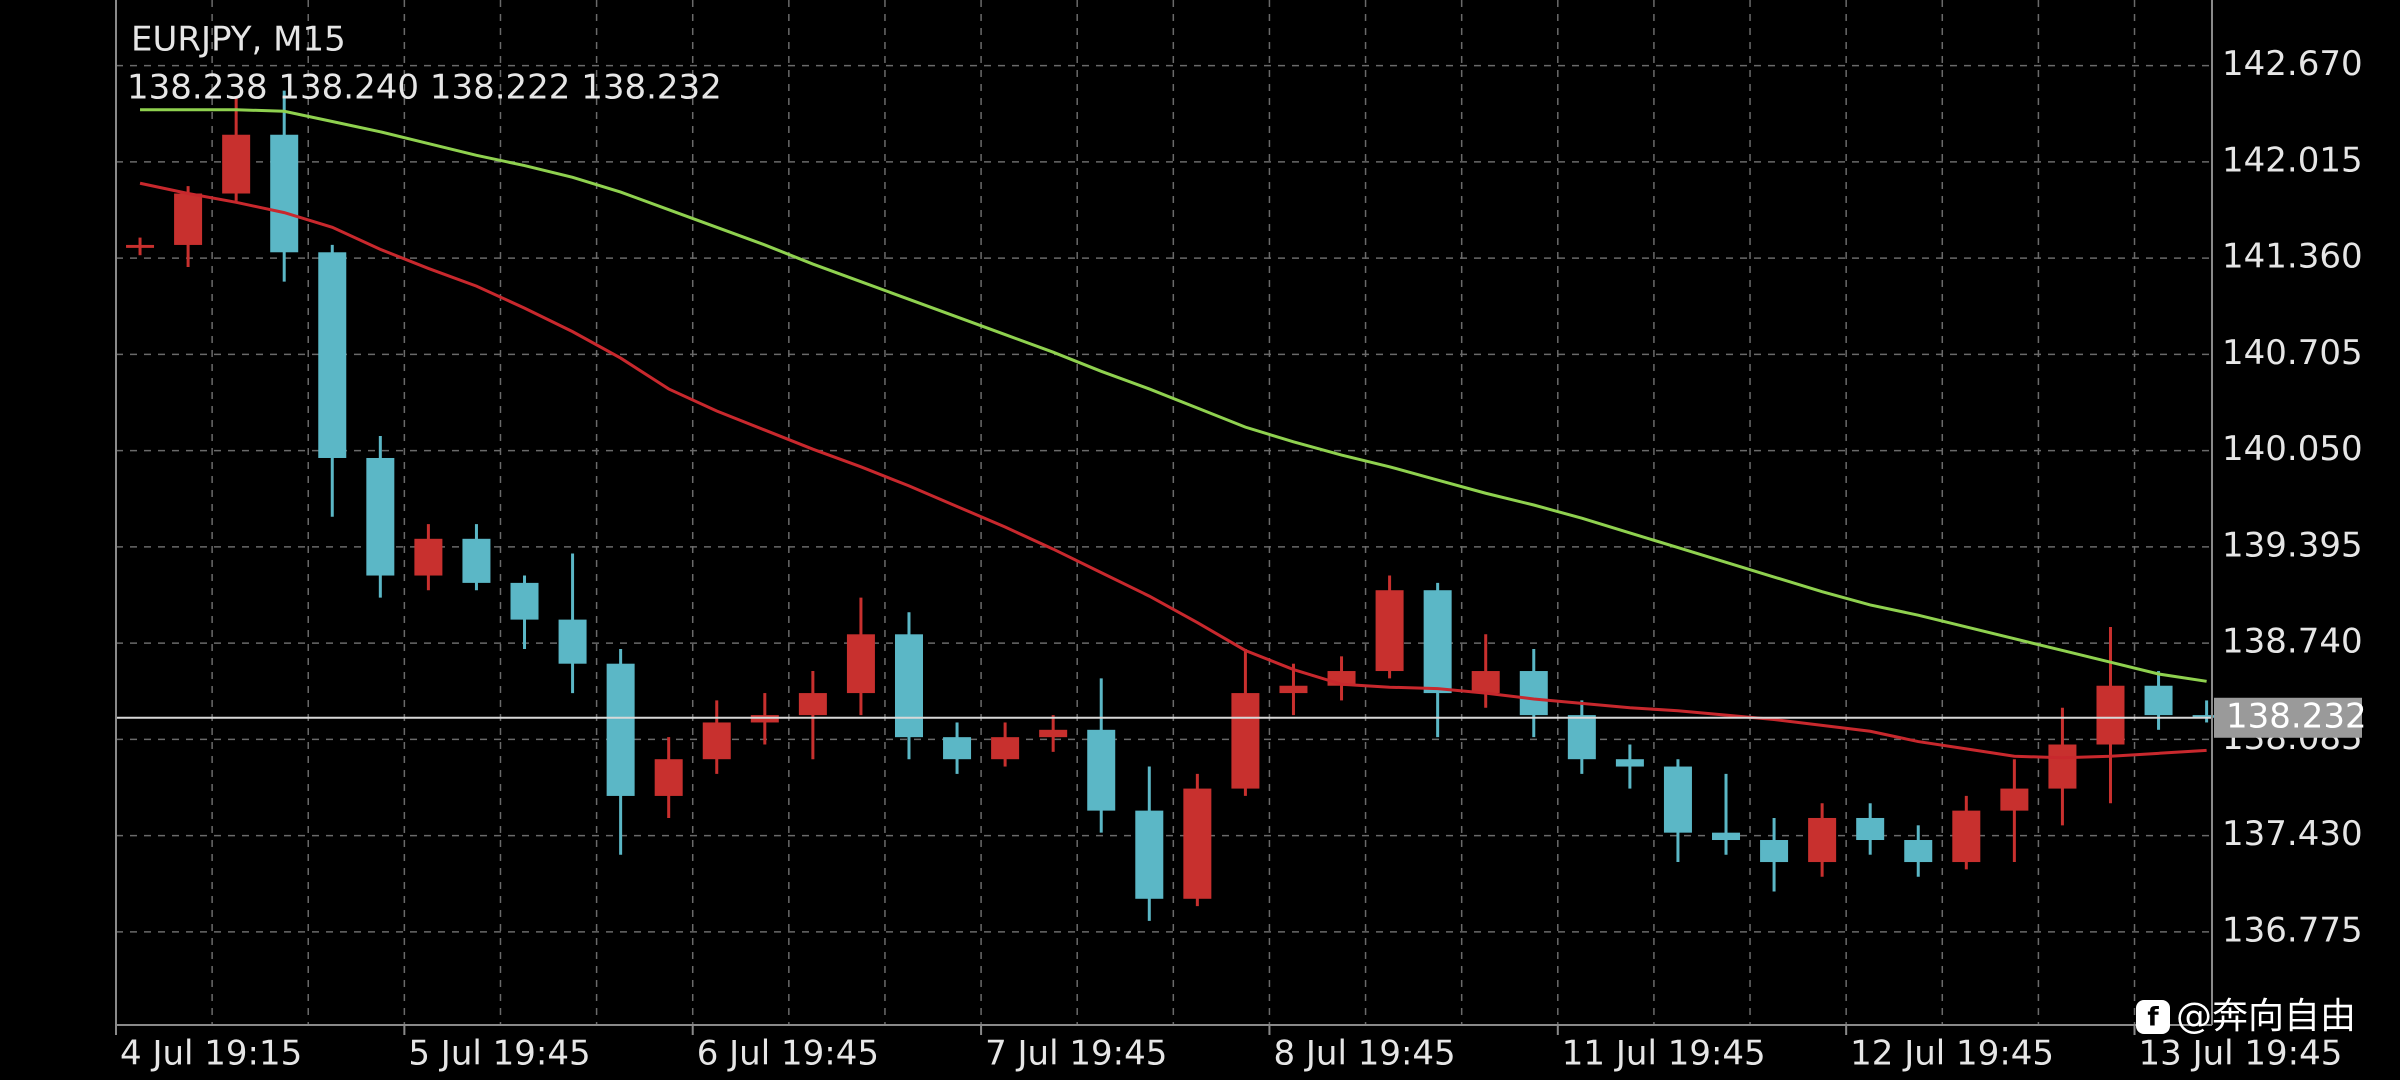 Image resolution: width=2400 pixels, height=1080 pixels. I want to click on x-tick-label: 4 Jul 19:15, so click(211, 1054).